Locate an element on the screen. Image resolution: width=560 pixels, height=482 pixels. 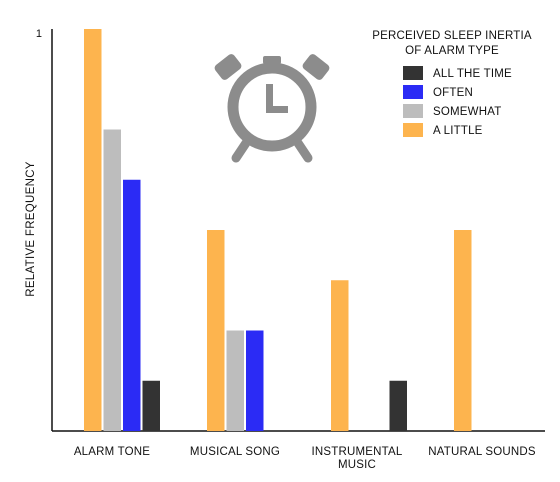
legend-swatch-somewhat is located at coordinates (413, 111).